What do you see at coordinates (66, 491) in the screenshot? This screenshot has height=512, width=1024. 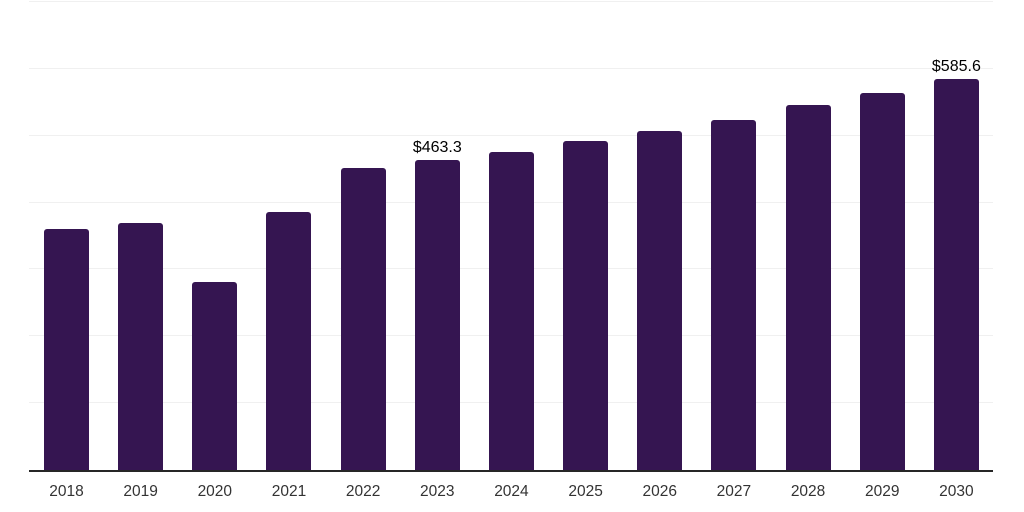 I see `x-axis-label: 2018` at bounding box center [66, 491].